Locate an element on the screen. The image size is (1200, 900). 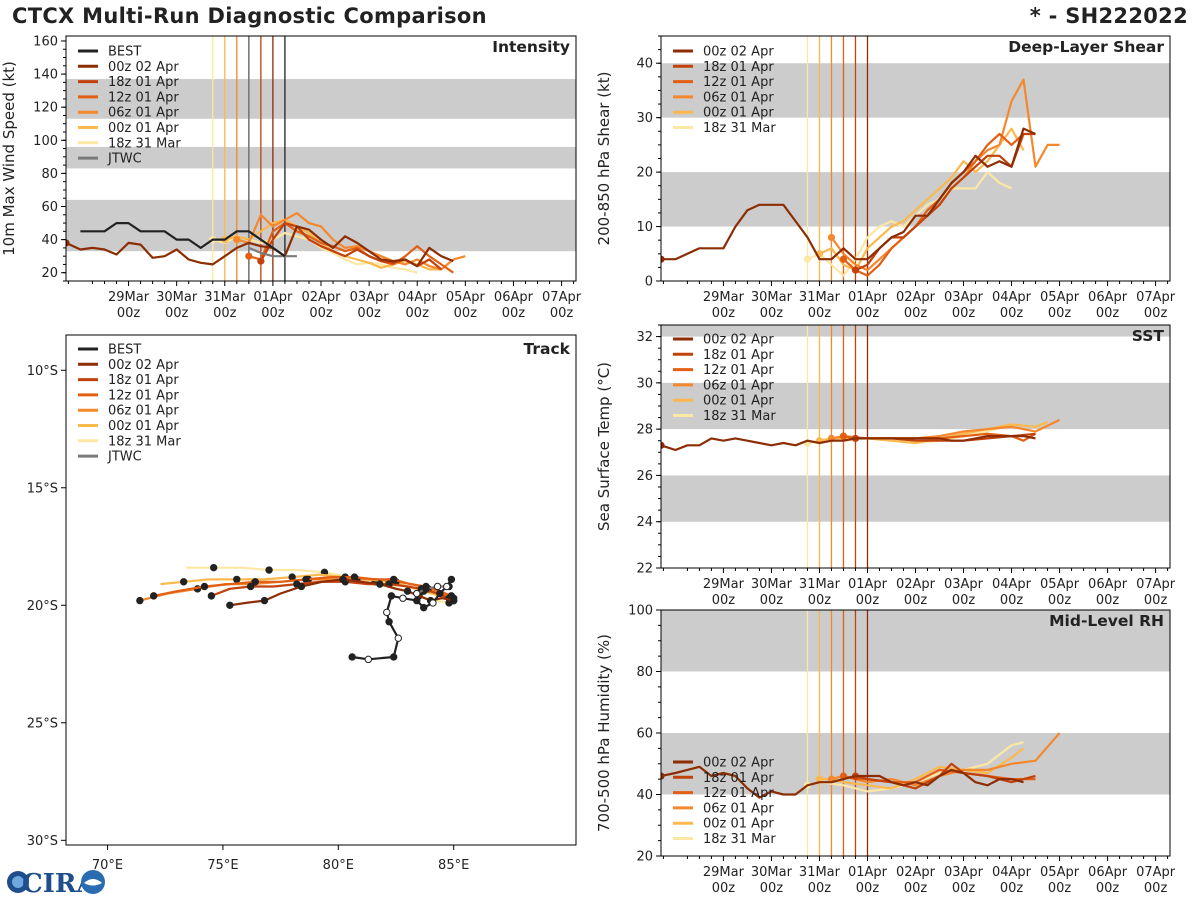
track-legend-label-best: BEST is located at coordinates (124, 350).